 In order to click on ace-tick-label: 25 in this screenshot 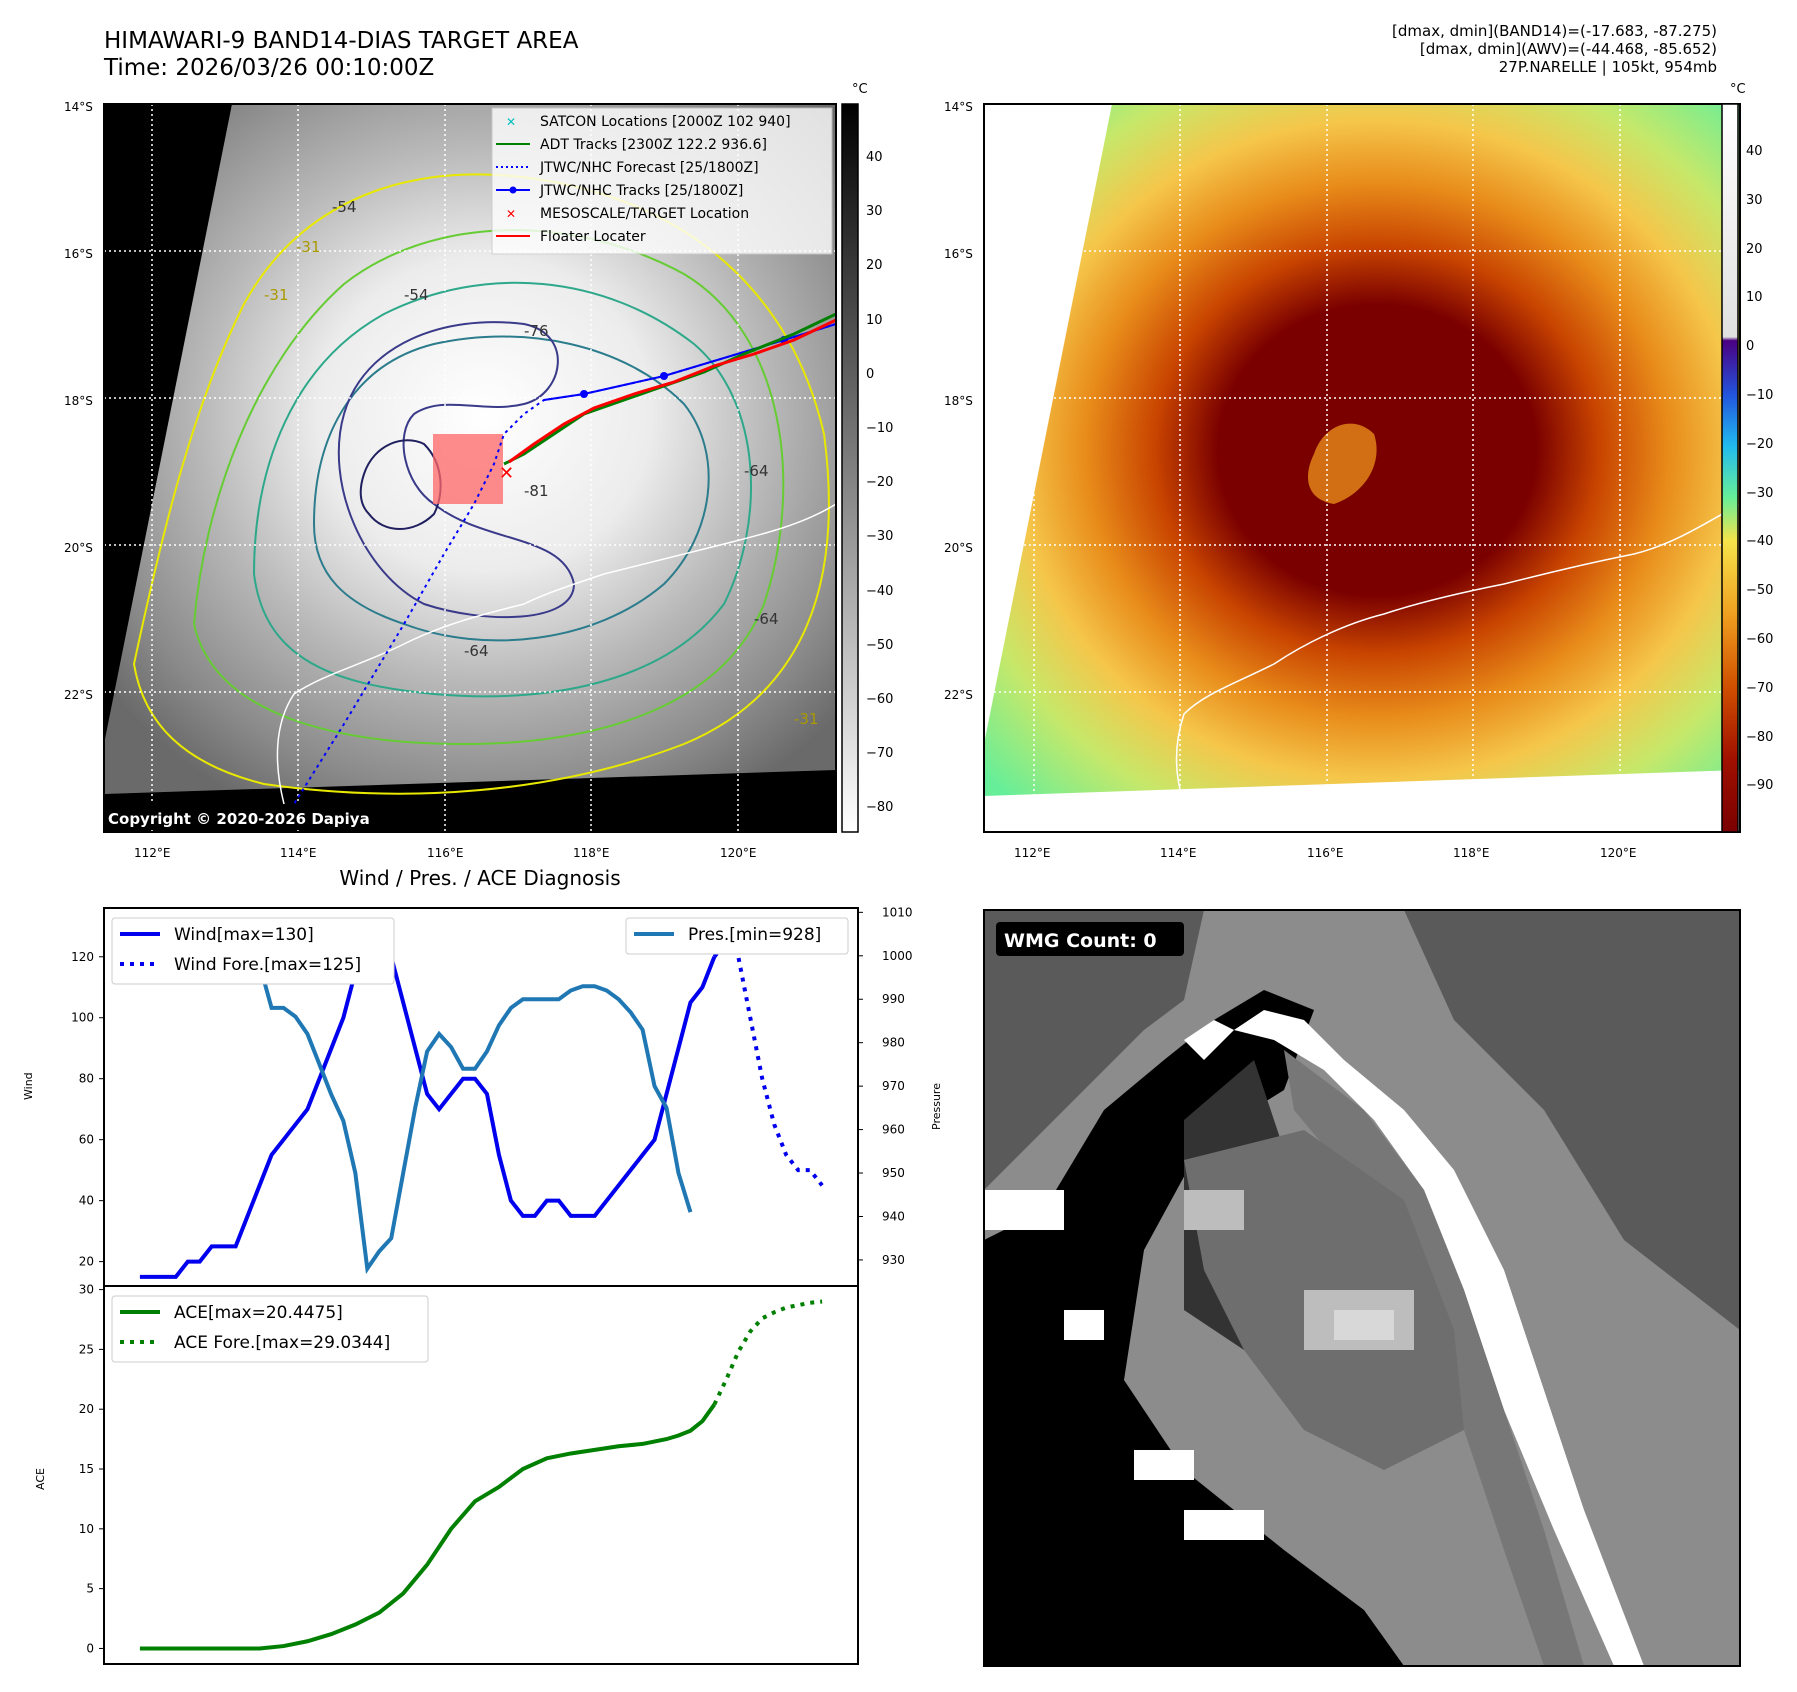, I will do `click(86, 1349)`.